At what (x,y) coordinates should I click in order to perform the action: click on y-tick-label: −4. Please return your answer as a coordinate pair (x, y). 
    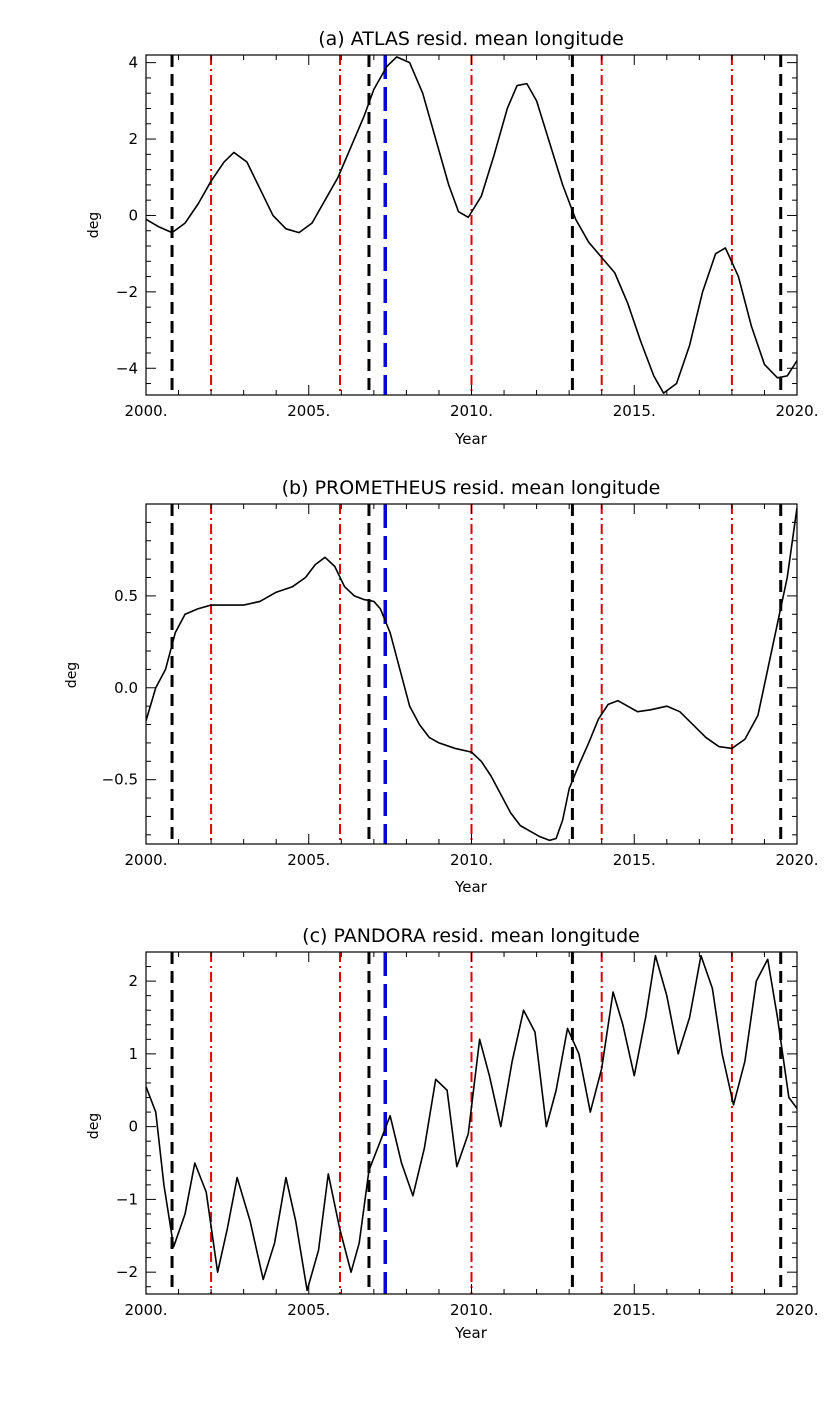
    Looking at the image, I should click on (127, 368).